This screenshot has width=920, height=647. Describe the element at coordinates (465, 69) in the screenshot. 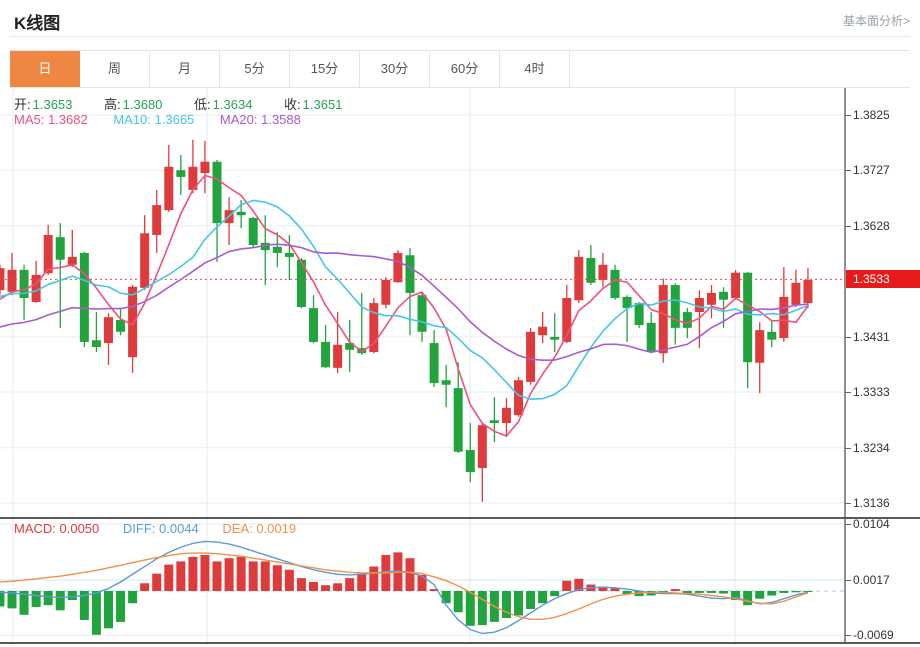

I see `tab-60分: 60分` at that location.